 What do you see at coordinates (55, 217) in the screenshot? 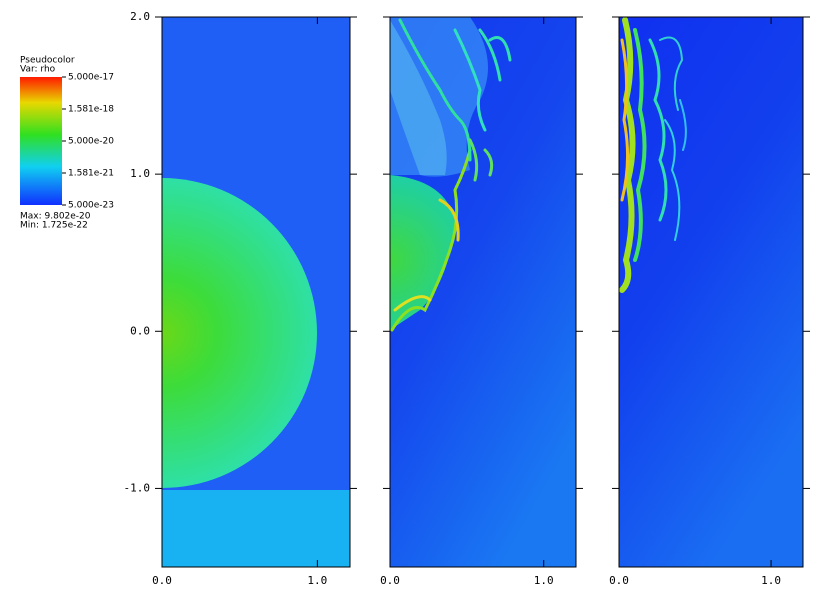
I see `legend-max: Max: 9.802e-20` at bounding box center [55, 217].